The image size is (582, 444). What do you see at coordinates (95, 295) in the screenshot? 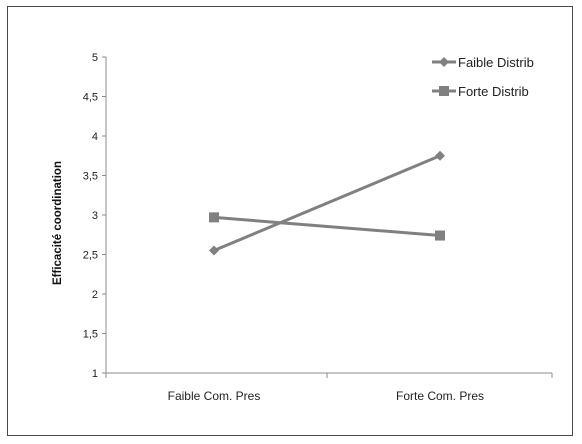
I see `y-tick-label: 2` at bounding box center [95, 295].